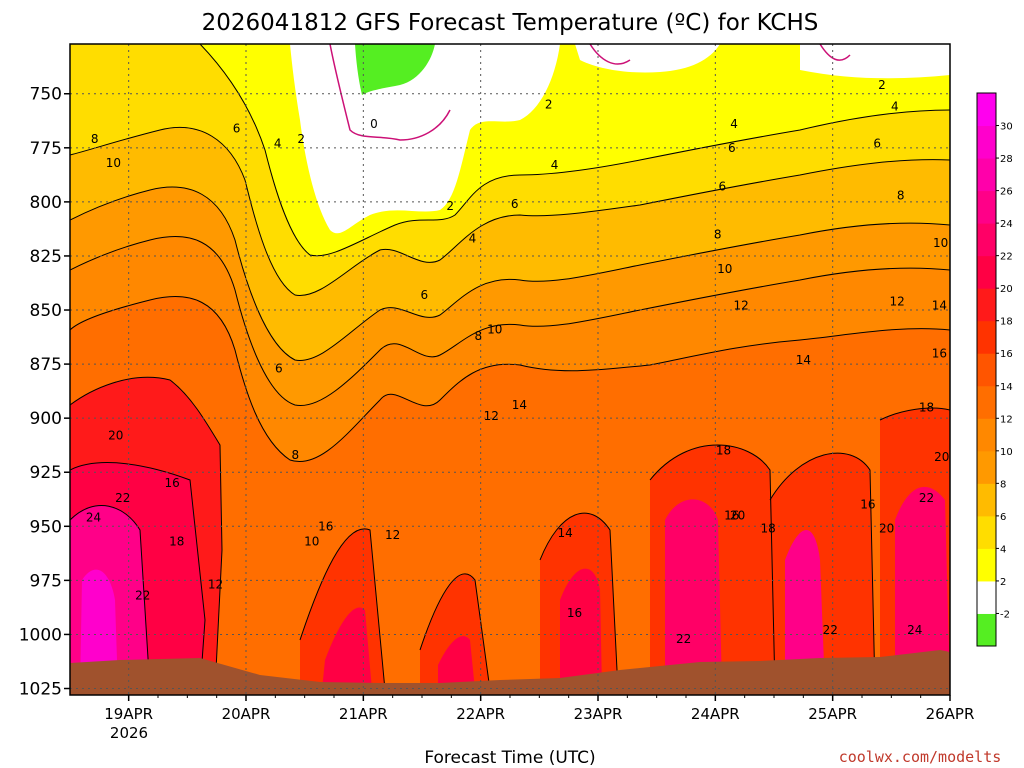  Describe the element at coordinates (510, 672) in the screenshot. I see `terrain-surface` at that location.